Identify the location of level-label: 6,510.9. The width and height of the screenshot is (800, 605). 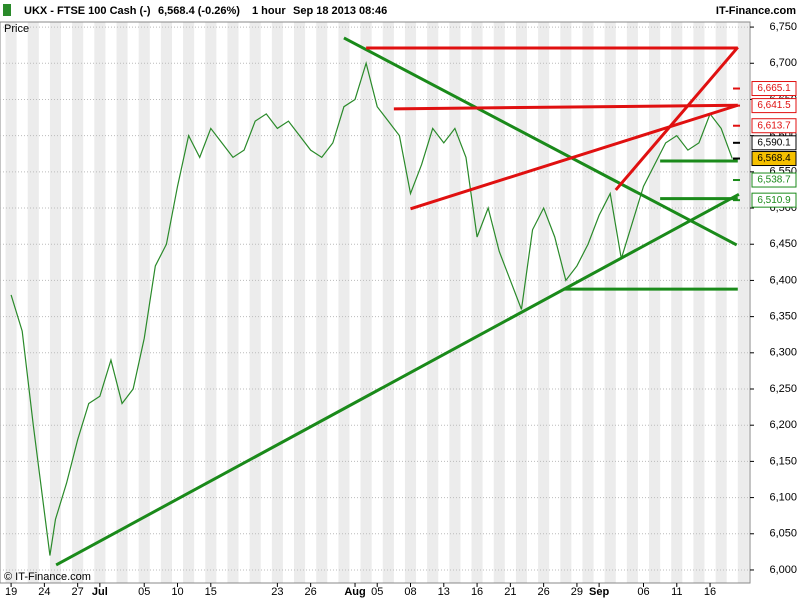
(774, 200).